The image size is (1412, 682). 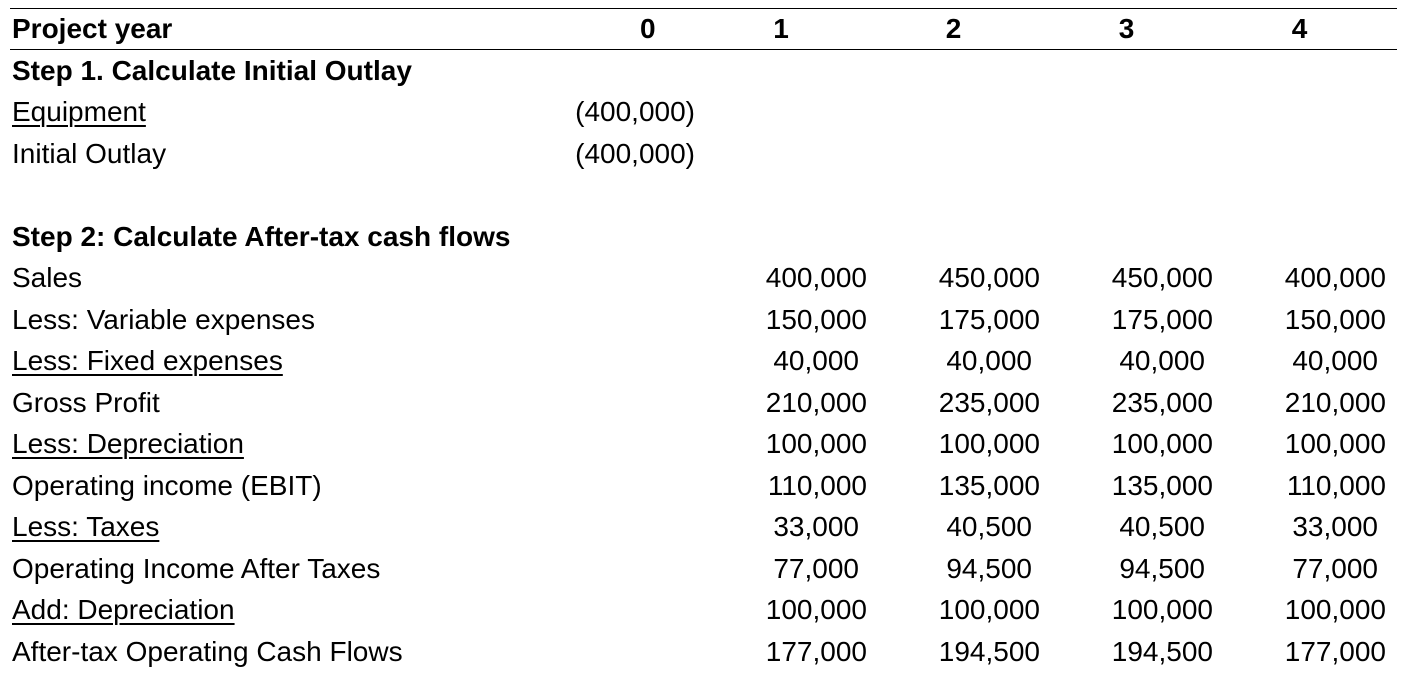 What do you see at coordinates (816, 527) in the screenshot?
I see `year1-value: 33,000` at bounding box center [816, 527].